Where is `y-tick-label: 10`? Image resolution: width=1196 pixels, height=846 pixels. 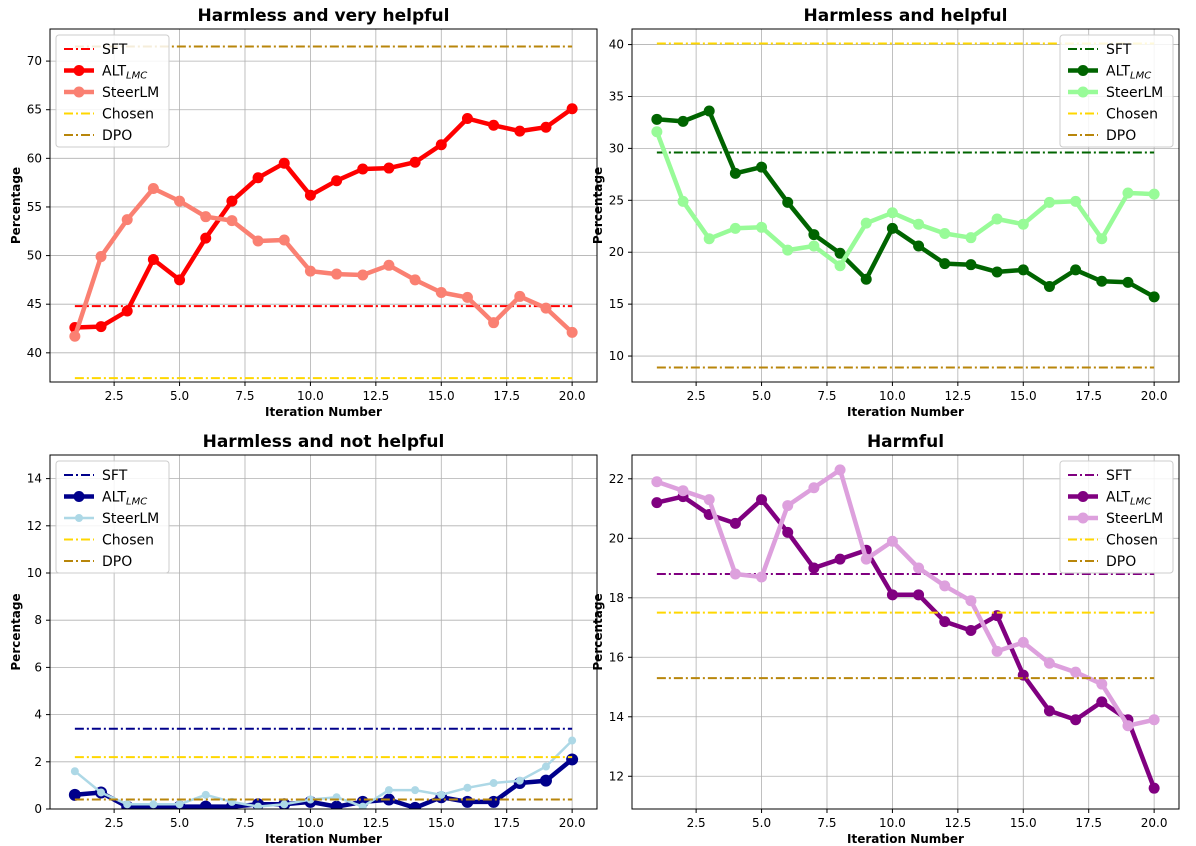
y-tick-label: 10 is located at coordinates (34, 573).